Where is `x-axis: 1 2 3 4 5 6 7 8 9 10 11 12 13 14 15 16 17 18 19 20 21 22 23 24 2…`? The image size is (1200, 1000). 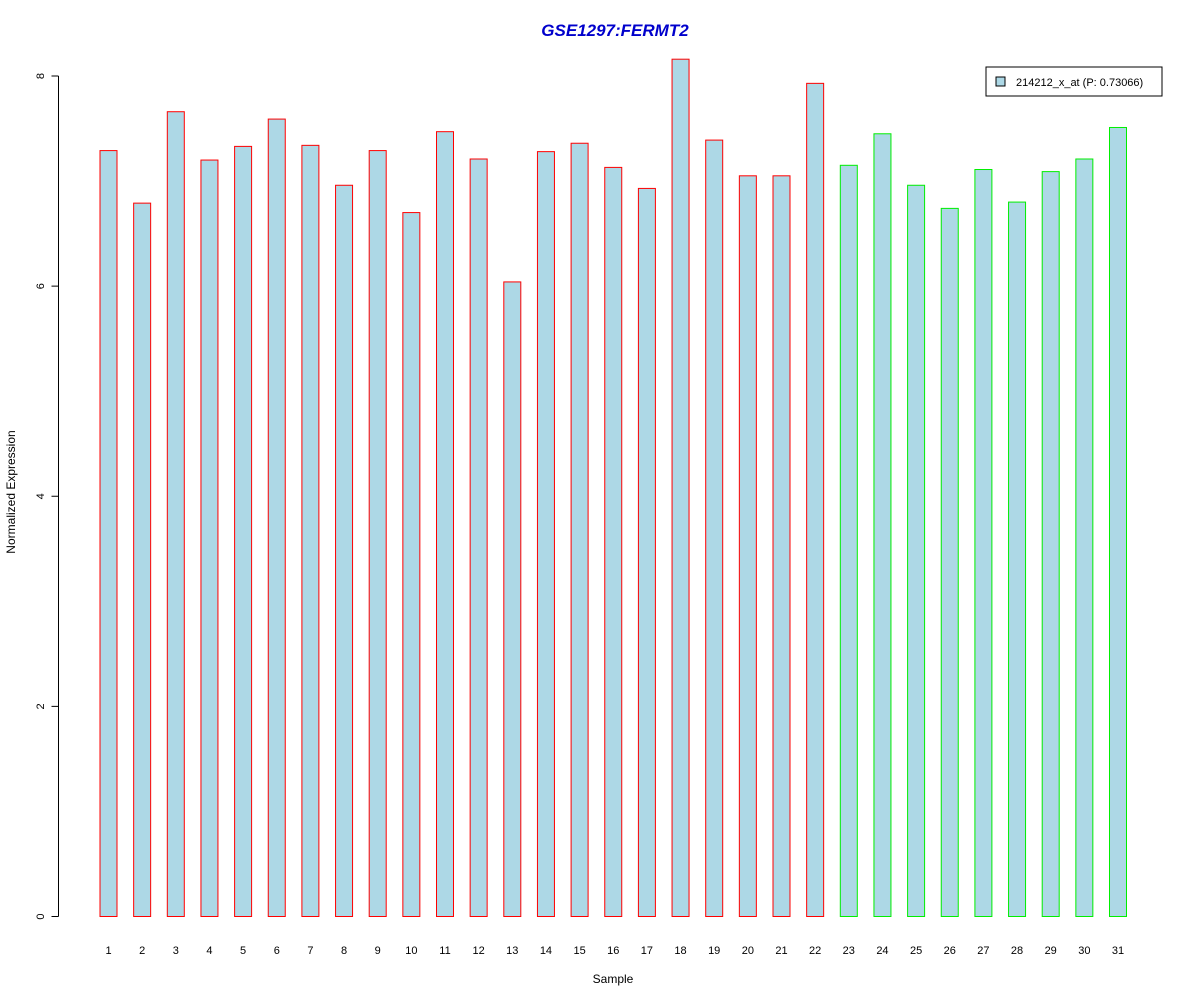 x-axis: 1 2 3 4 5 6 7 8 9 10 11 12 13 14 15 16 17 18 19 20 21 22 23 24 2… is located at coordinates (614, 951).